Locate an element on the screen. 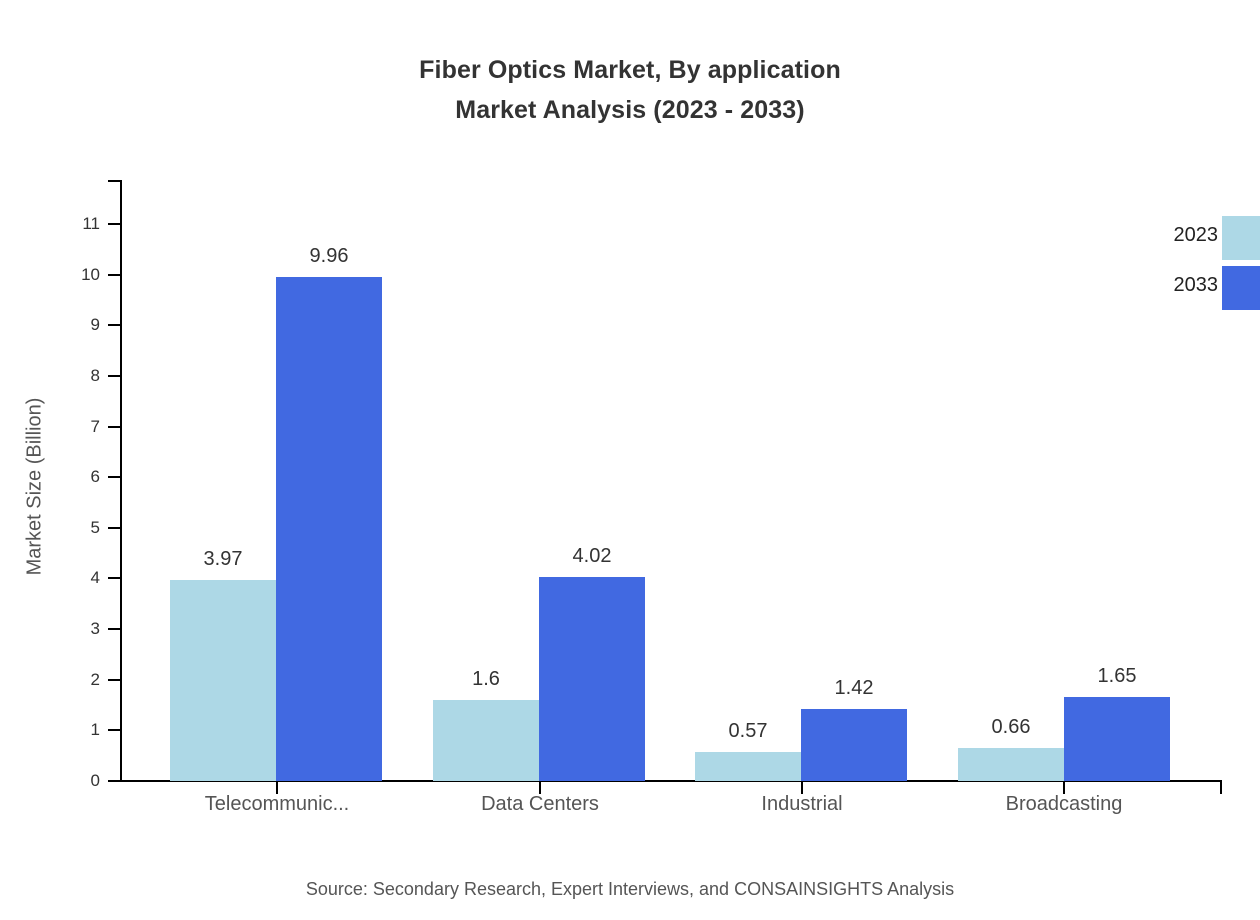  legend-item-2023: 2023 is located at coordinates (1180, 239).